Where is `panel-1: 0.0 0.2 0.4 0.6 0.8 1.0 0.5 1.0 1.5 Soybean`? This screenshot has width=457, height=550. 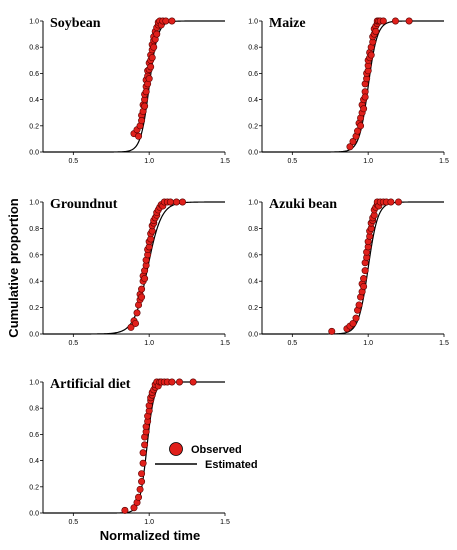
panel-1: 0.0 0.2 0.4 0.6 0.8 1.0 0.5 1.0 1.5 Soybean is located at coordinates (129, 90).